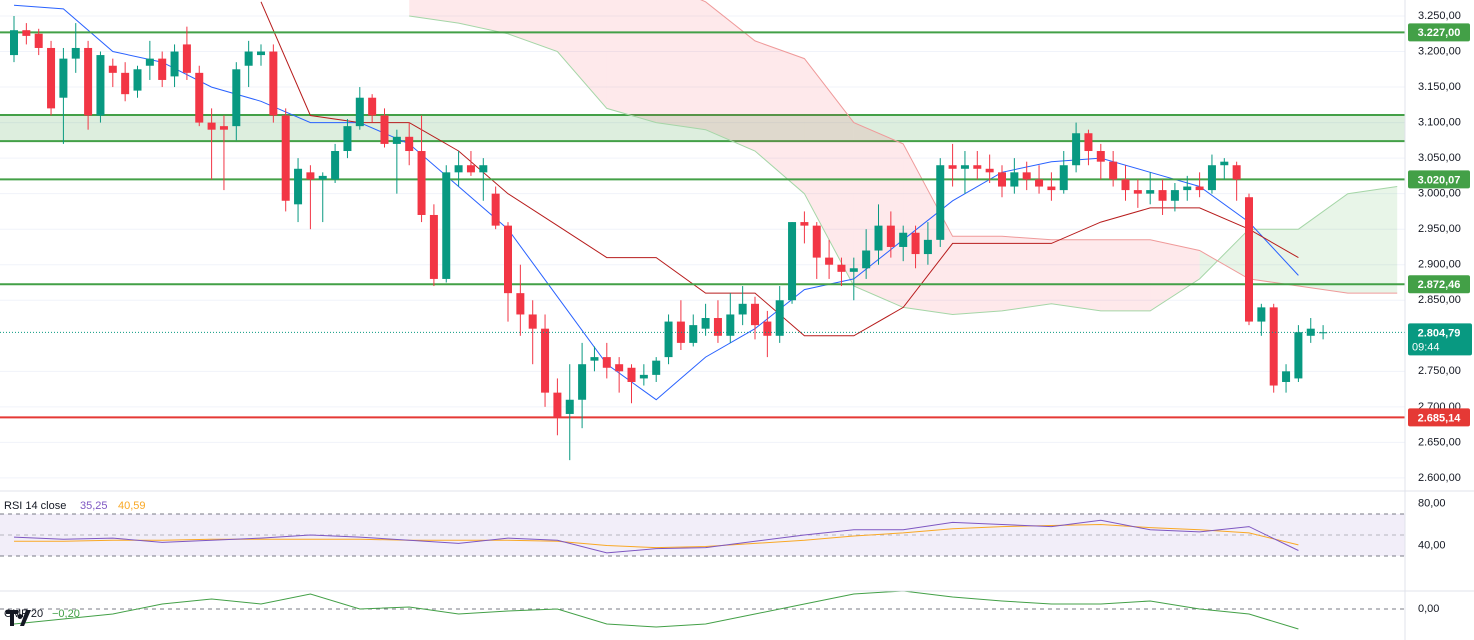 This screenshot has width=1474, height=640. Describe the element at coordinates (66, 614) in the screenshot. I see `cmf-value: −0,20` at that location.